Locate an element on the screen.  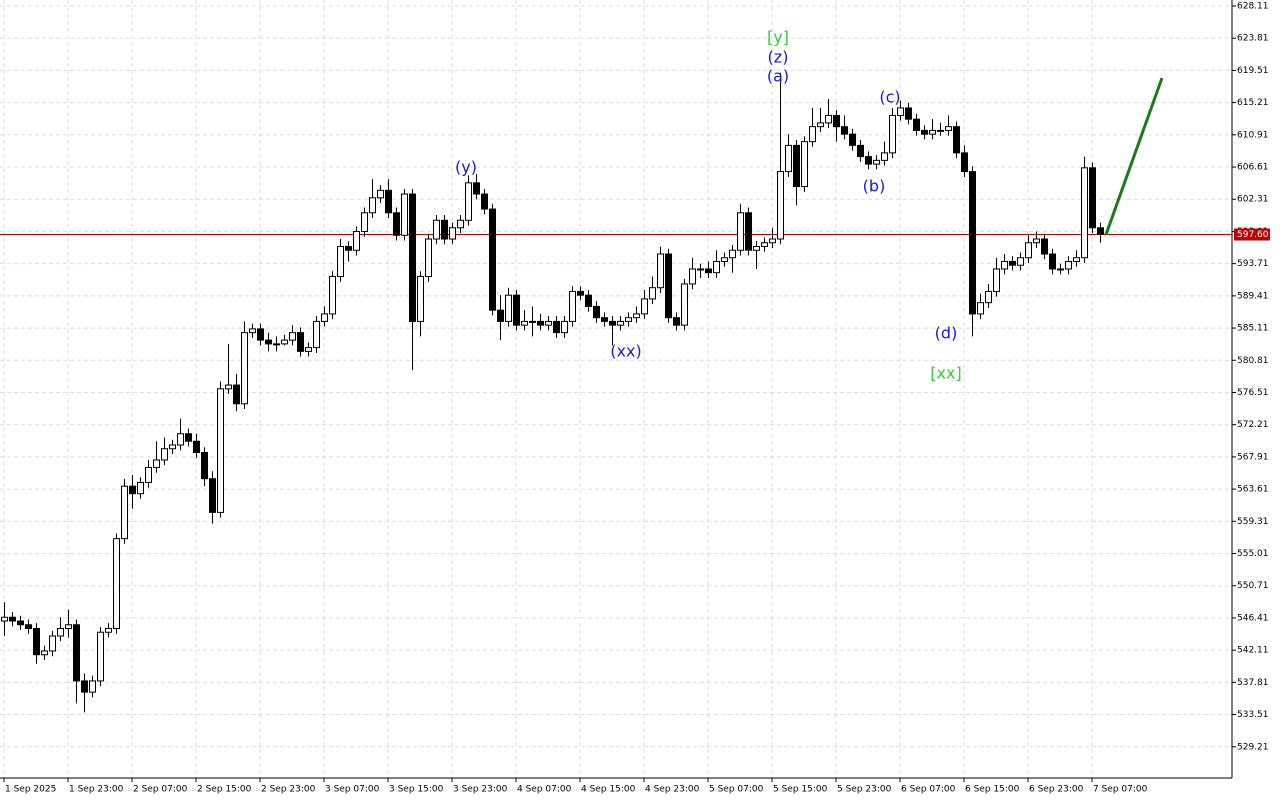
y-tick-label: 610.91 is located at coordinates (1253, 135).